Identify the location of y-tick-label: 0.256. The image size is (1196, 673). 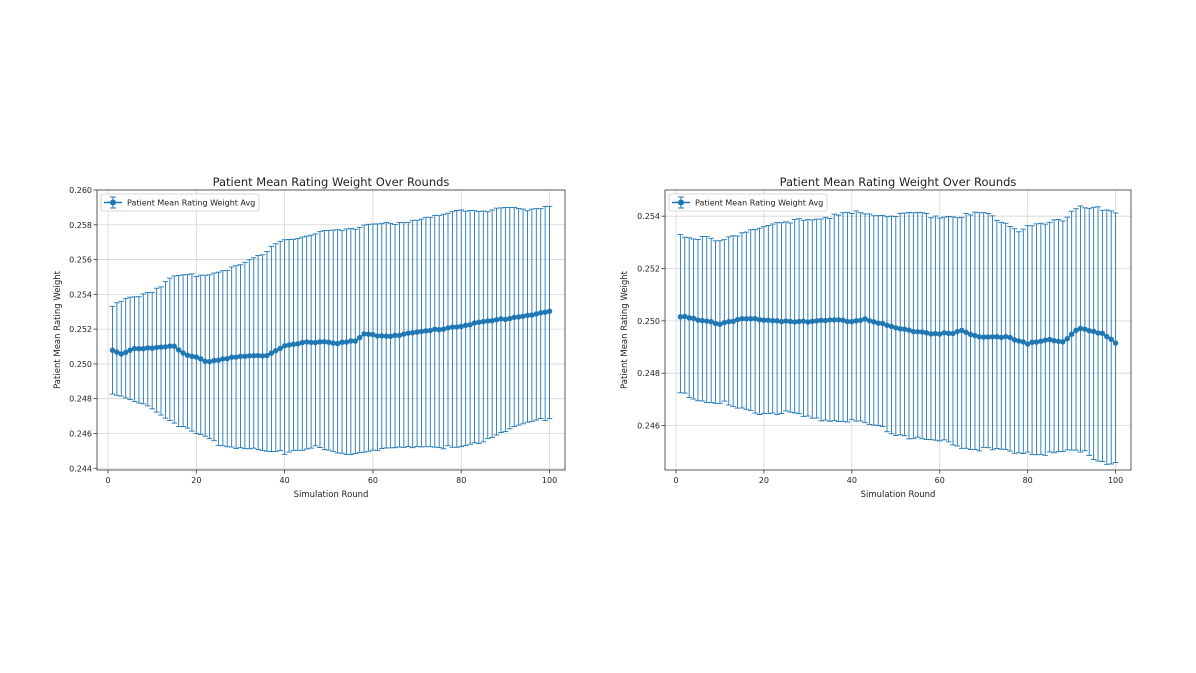
(80, 260).